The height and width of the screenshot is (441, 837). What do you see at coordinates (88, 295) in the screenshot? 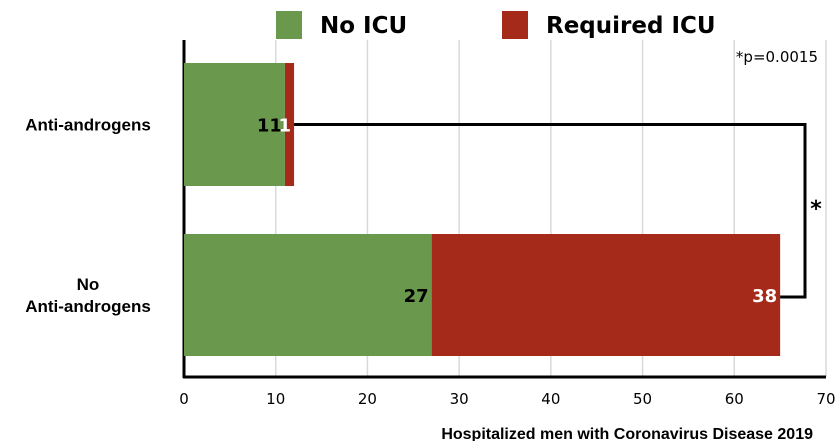
I see `category-label-1: No Anti-androgens` at bounding box center [88, 295].